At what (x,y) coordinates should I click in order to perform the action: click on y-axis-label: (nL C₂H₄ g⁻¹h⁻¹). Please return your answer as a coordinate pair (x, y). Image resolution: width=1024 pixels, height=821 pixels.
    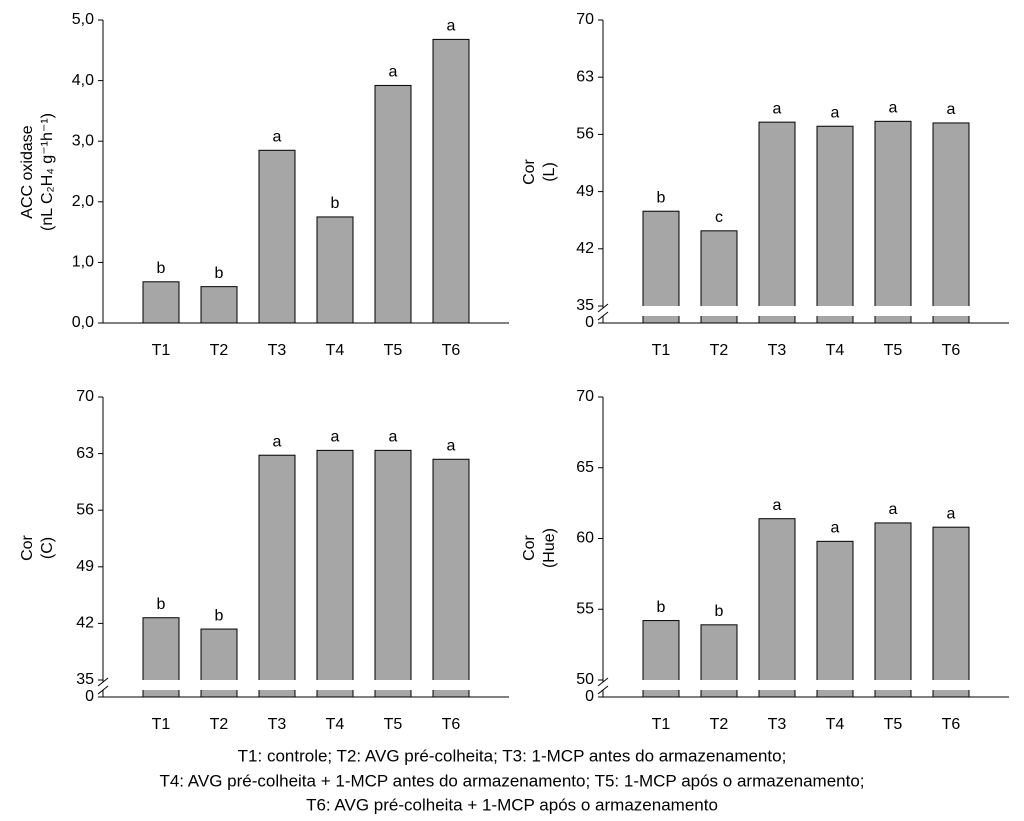
    Looking at the image, I should click on (47, 172).